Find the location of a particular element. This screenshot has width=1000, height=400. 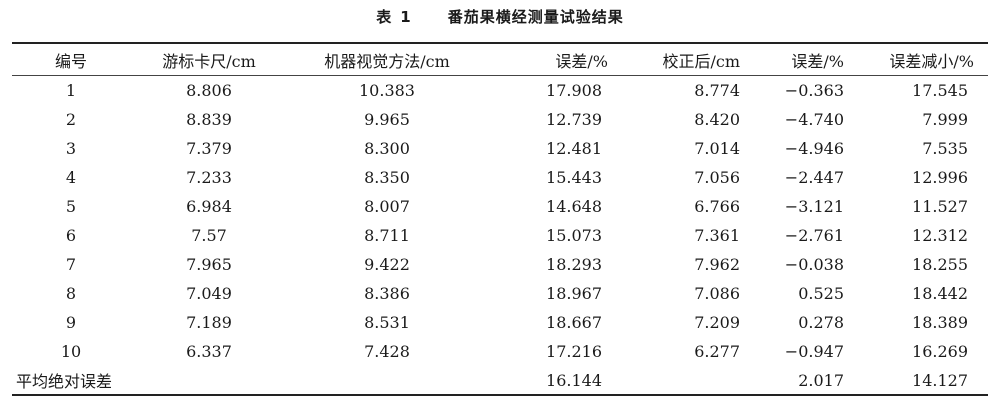

cell-error: 18.293 is located at coordinates (574, 264).